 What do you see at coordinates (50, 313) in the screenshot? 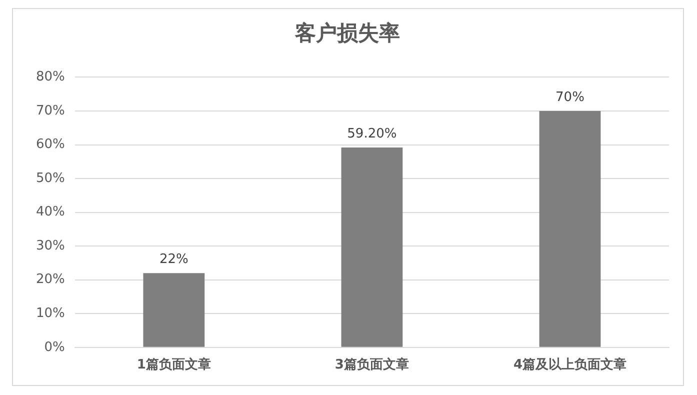
I see `y-tick-label: 10%` at bounding box center [50, 313].